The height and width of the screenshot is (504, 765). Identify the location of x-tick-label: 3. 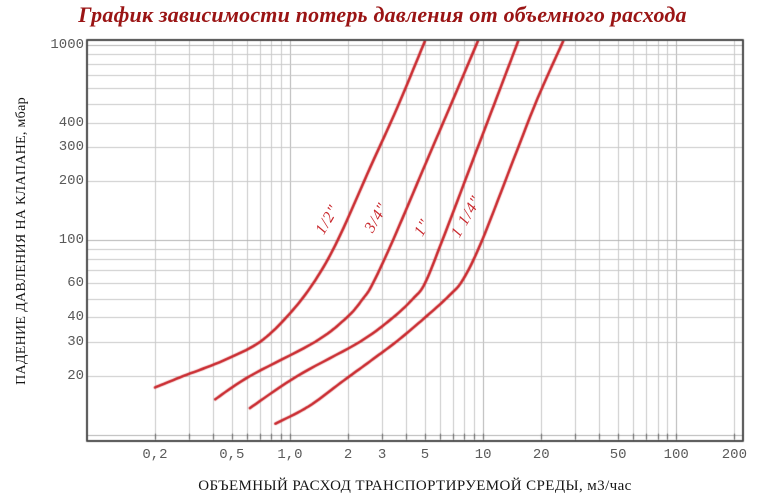
(382, 455).